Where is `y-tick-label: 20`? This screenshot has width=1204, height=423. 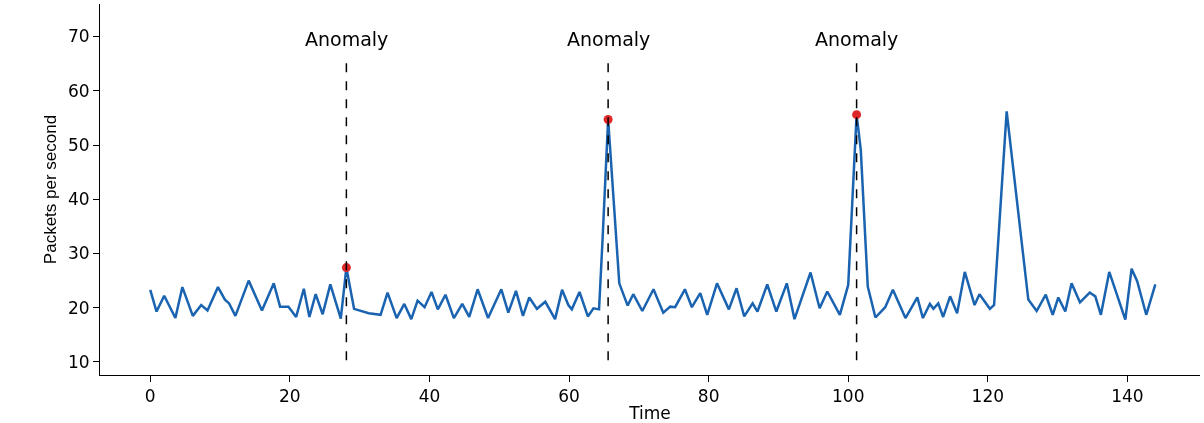 y-tick-label: 20 is located at coordinates (78, 307).